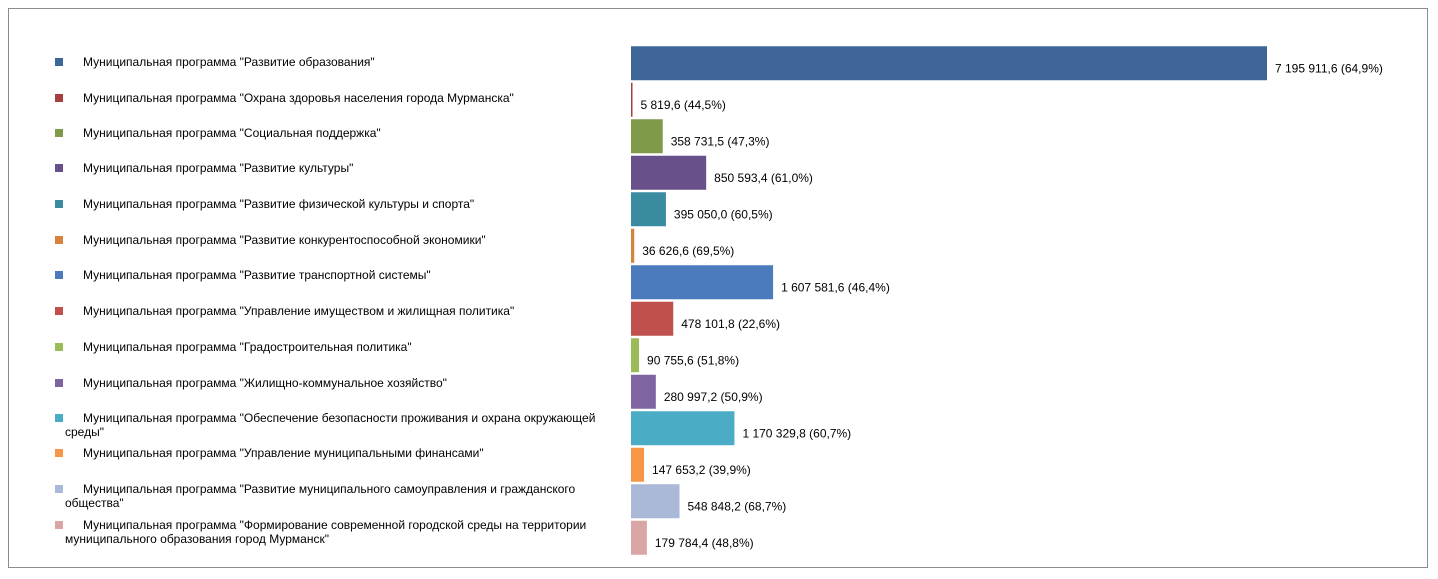  I want to click on data-label: 1 170 329,8 (60,7%), so click(796, 433).